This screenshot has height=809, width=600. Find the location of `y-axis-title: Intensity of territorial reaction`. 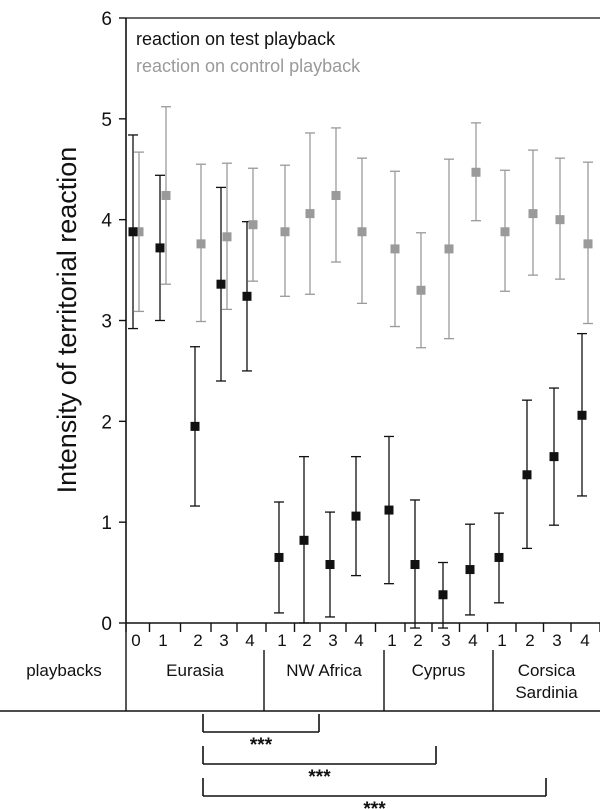

y-axis-title: Intensity of territorial reaction is located at coordinates (67, 320).